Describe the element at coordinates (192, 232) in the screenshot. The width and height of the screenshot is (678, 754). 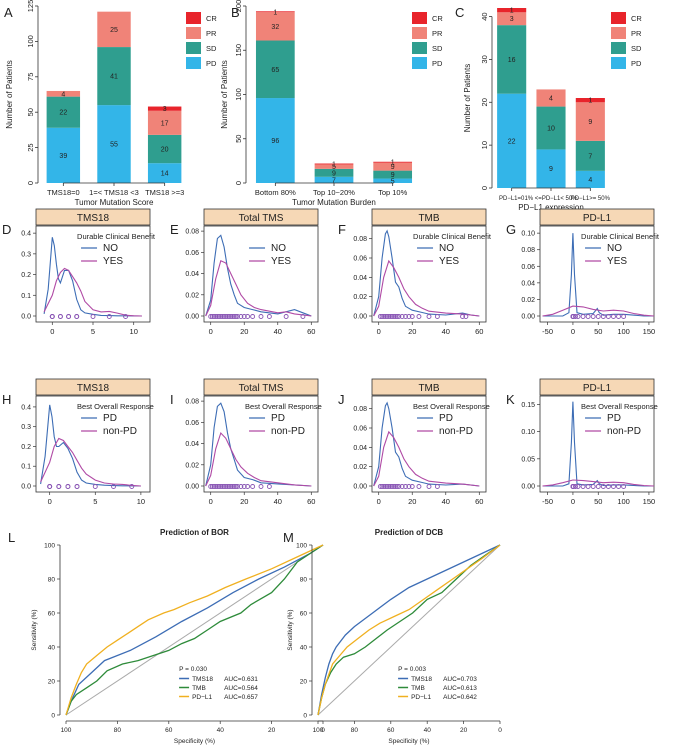
I see `y-tick-label: 0.08` at that location.